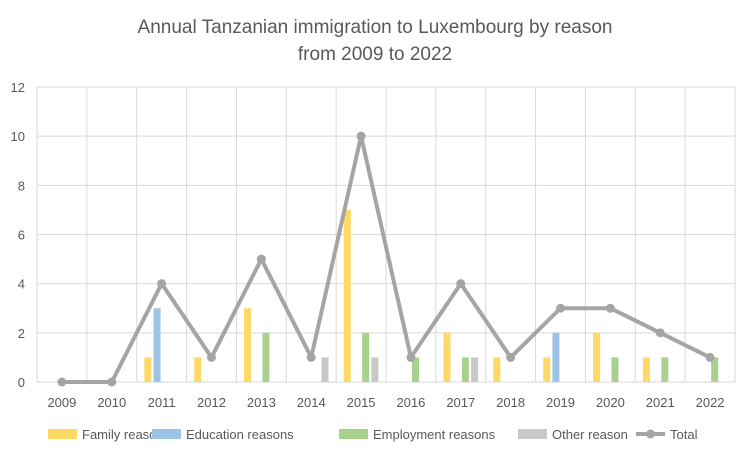 This screenshot has height=456, width=750. Describe the element at coordinates (560, 402) in the screenshot. I see `x-tick-label: 2019` at that location.